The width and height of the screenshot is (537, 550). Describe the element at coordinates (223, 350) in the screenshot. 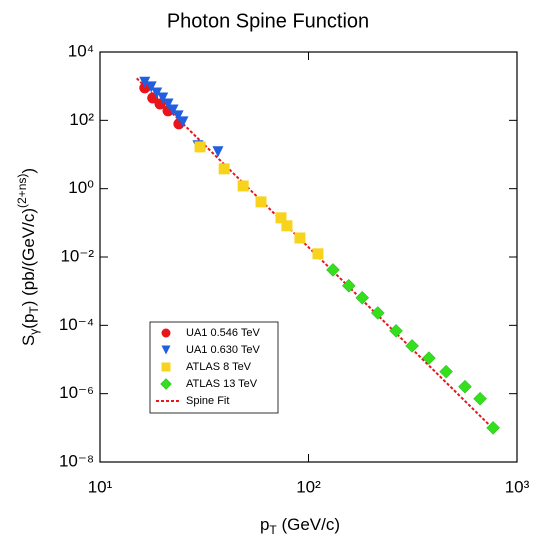

I see `legend-label: UA1 0.630 TeV` at that location.